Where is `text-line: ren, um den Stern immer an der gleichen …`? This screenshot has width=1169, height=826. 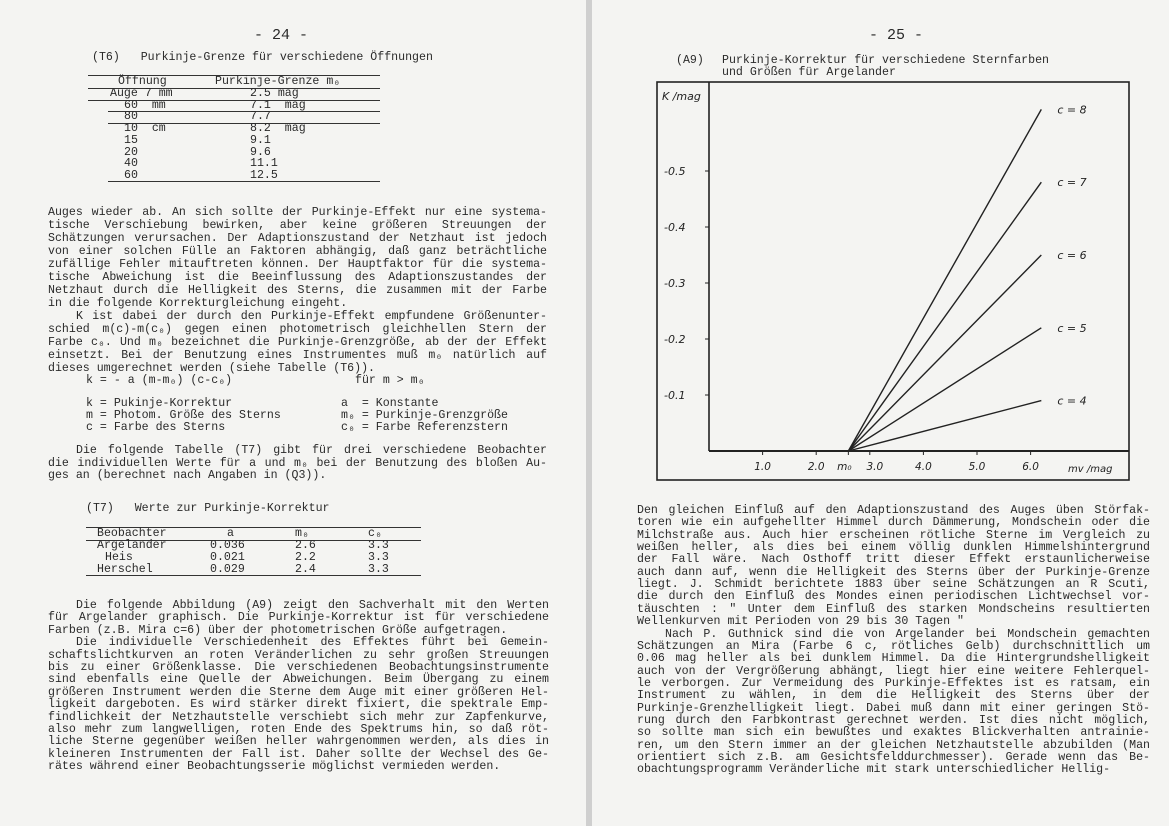 text-line: ren, um den Stern immer an der gleichen … is located at coordinates (893, 745).